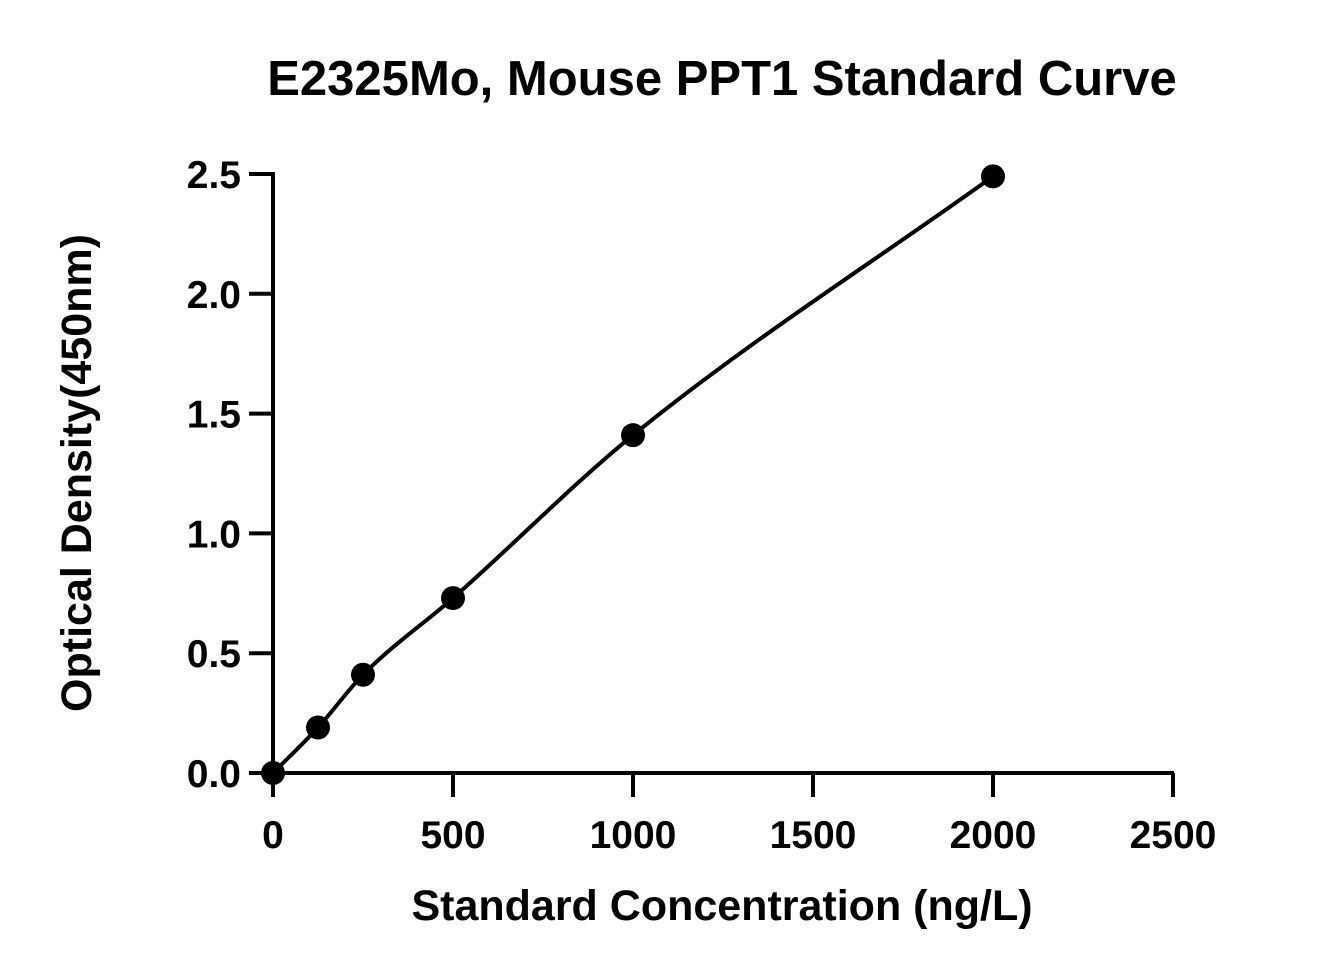 Image resolution: width=1335 pixels, height=975 pixels. Describe the element at coordinates (721, 906) in the screenshot. I see `x-axis-label: Standard Concentration (ng/L)` at that location.